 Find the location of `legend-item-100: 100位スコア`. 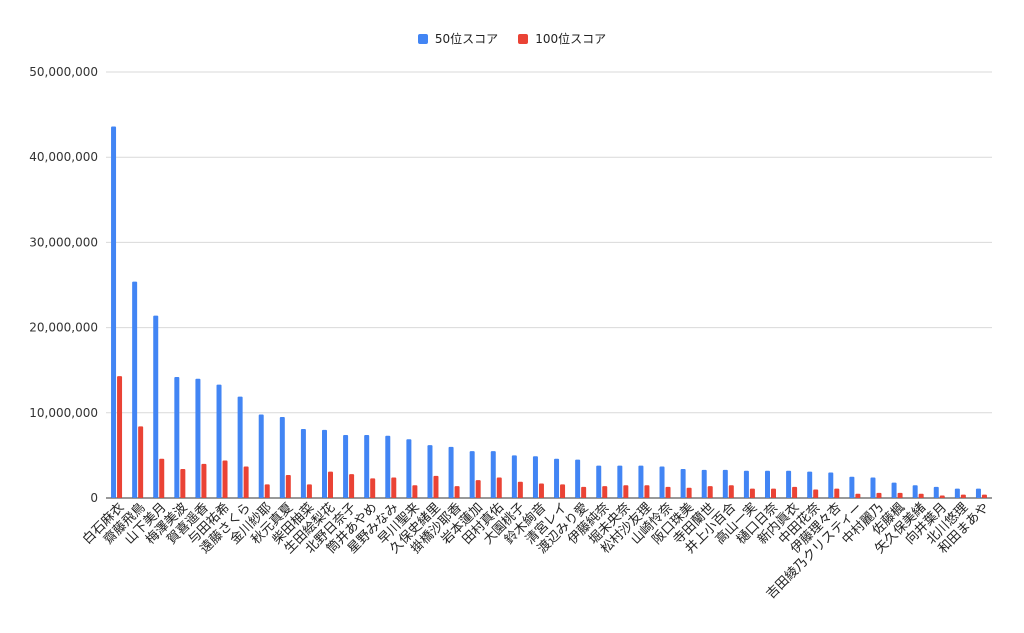

legend-item-100: 100位スコア is located at coordinates (562, 38).